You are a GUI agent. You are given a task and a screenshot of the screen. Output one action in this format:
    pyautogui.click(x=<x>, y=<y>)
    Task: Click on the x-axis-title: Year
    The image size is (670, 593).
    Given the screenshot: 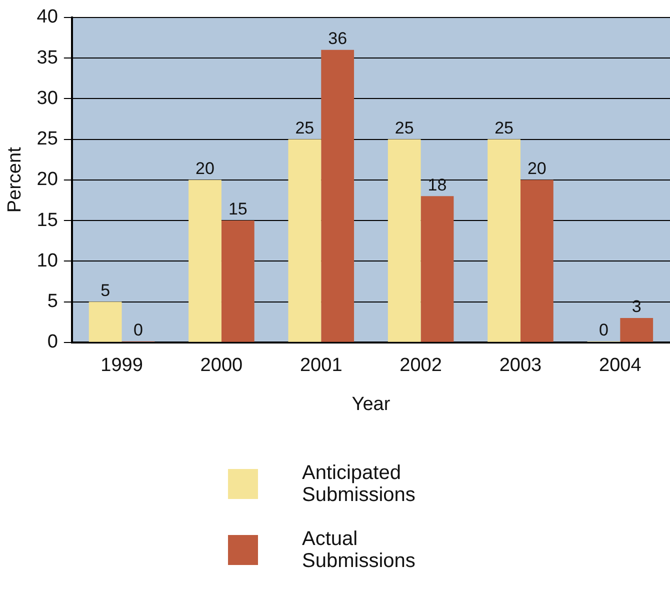 What is the action you would take?
    pyautogui.click(x=371, y=404)
    